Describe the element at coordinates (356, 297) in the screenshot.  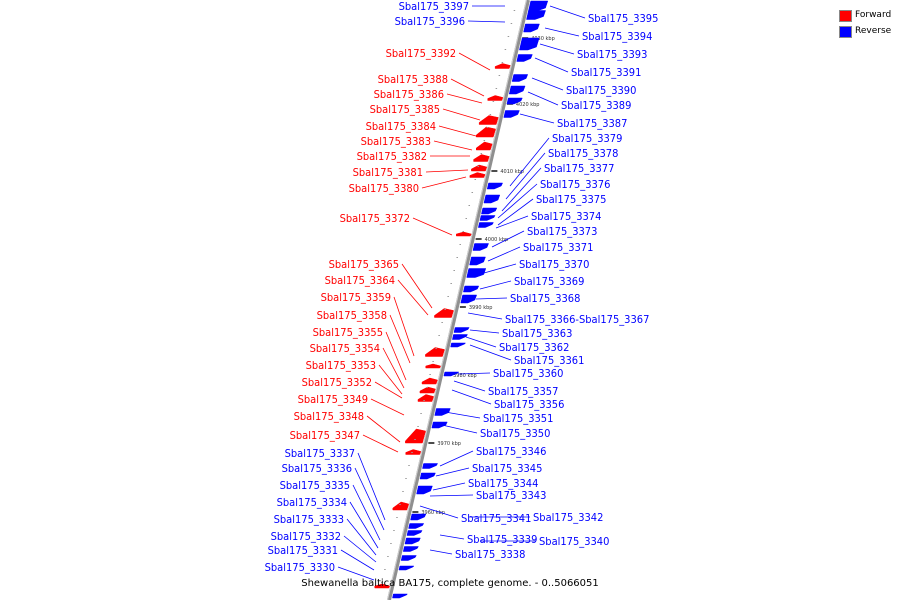
I see `forward-gene-label: Sbal175_3359` at that location.